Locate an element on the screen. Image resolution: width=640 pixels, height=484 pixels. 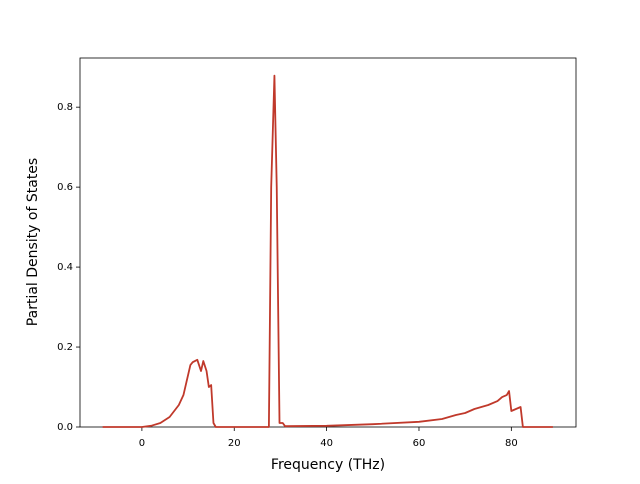
y-tick-label: 0.4 is located at coordinates (65, 267).